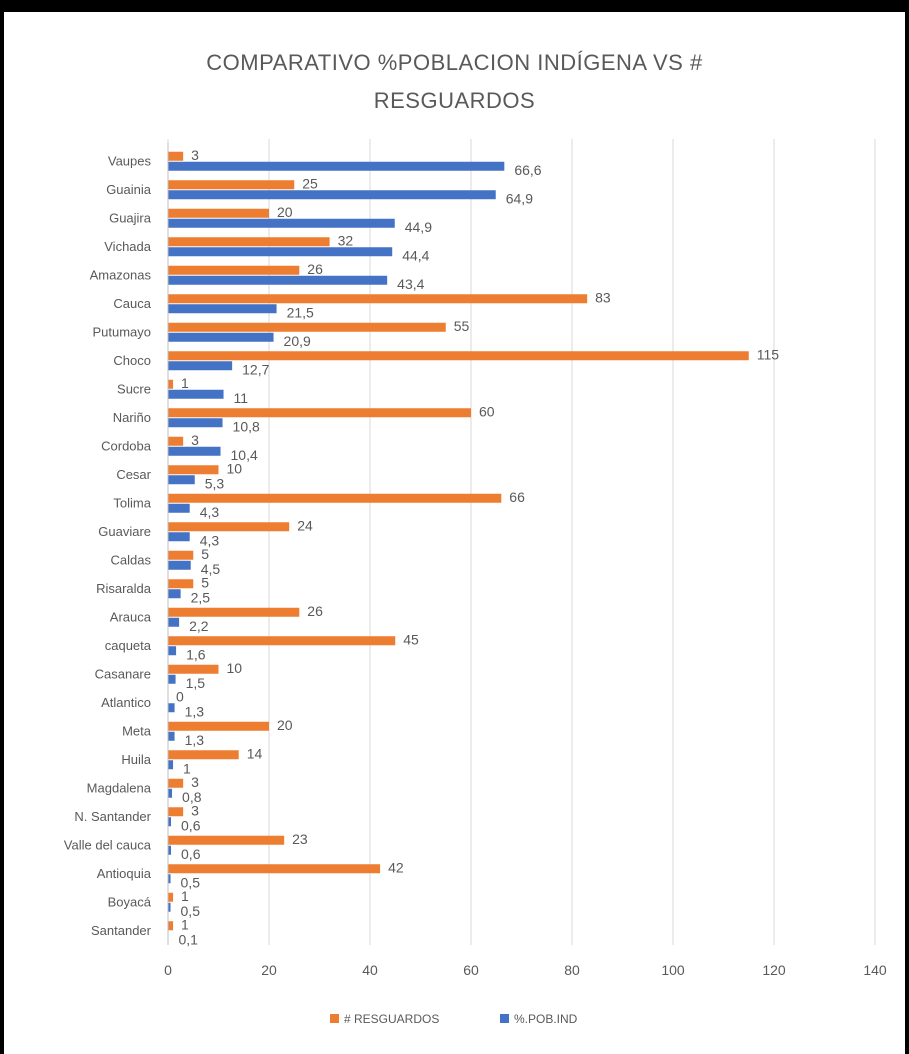 The height and width of the screenshot is (1054, 909). I want to click on category-label: Nariño, so click(132, 417).